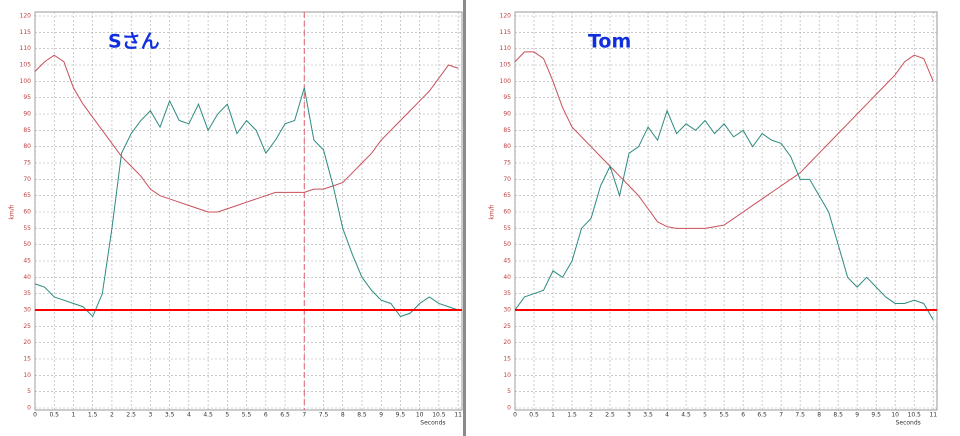 Image resolution: width=960 pixels, height=436 pixels. I want to click on y-tick-label: 0, so click(509, 408).